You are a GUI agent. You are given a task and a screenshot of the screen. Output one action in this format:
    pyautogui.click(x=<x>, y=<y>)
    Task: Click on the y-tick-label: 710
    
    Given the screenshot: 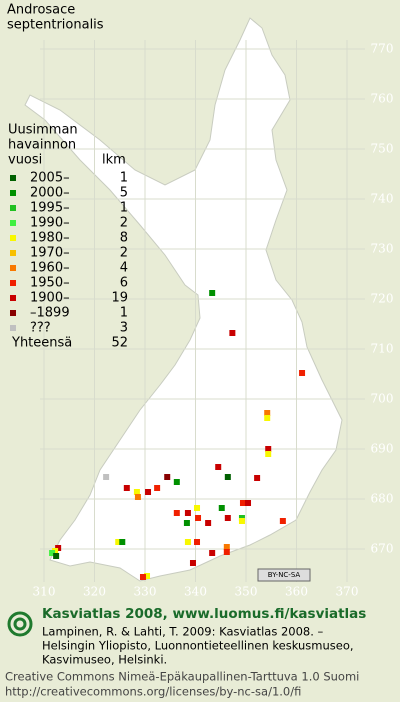 What is the action you would take?
    pyautogui.click(x=382, y=349)
    